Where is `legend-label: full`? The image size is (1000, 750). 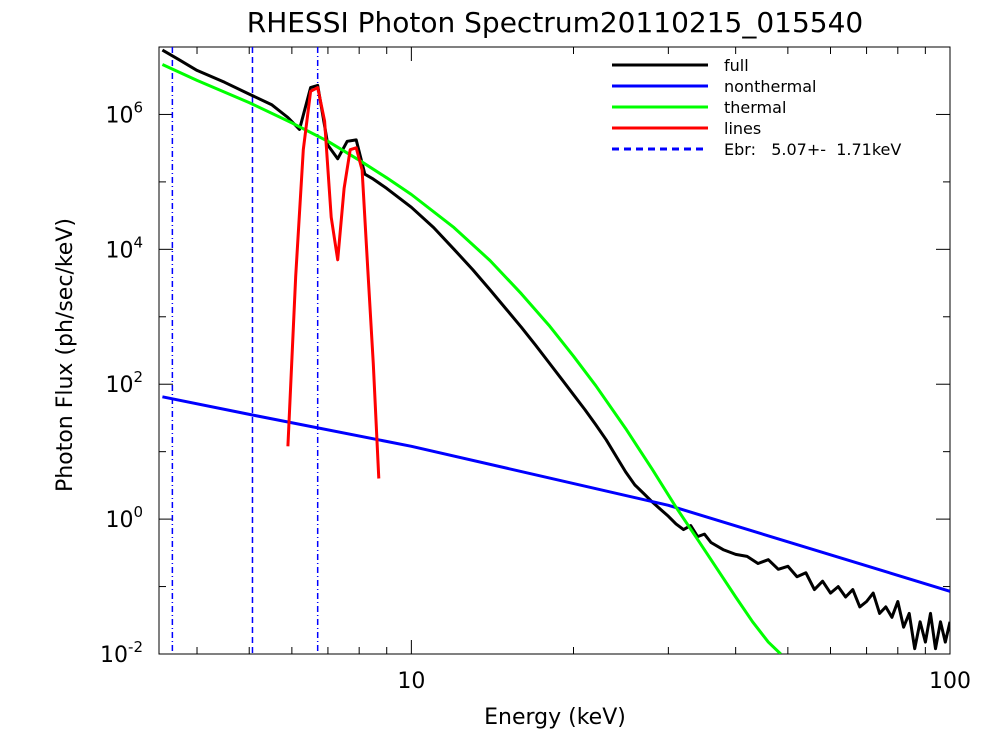 legend-label: full is located at coordinates (736, 65).